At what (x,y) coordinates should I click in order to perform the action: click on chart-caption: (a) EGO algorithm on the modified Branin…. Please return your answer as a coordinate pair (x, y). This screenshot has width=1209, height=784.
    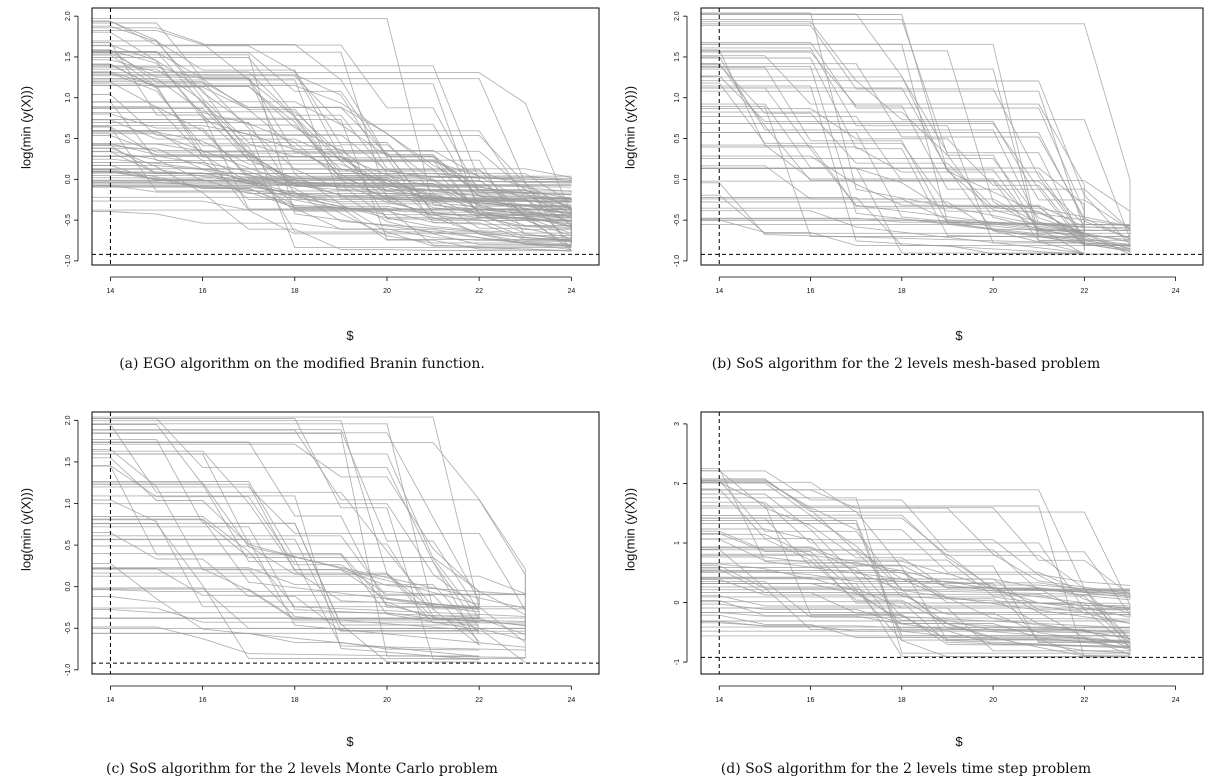
    Looking at the image, I should click on (302, 364).